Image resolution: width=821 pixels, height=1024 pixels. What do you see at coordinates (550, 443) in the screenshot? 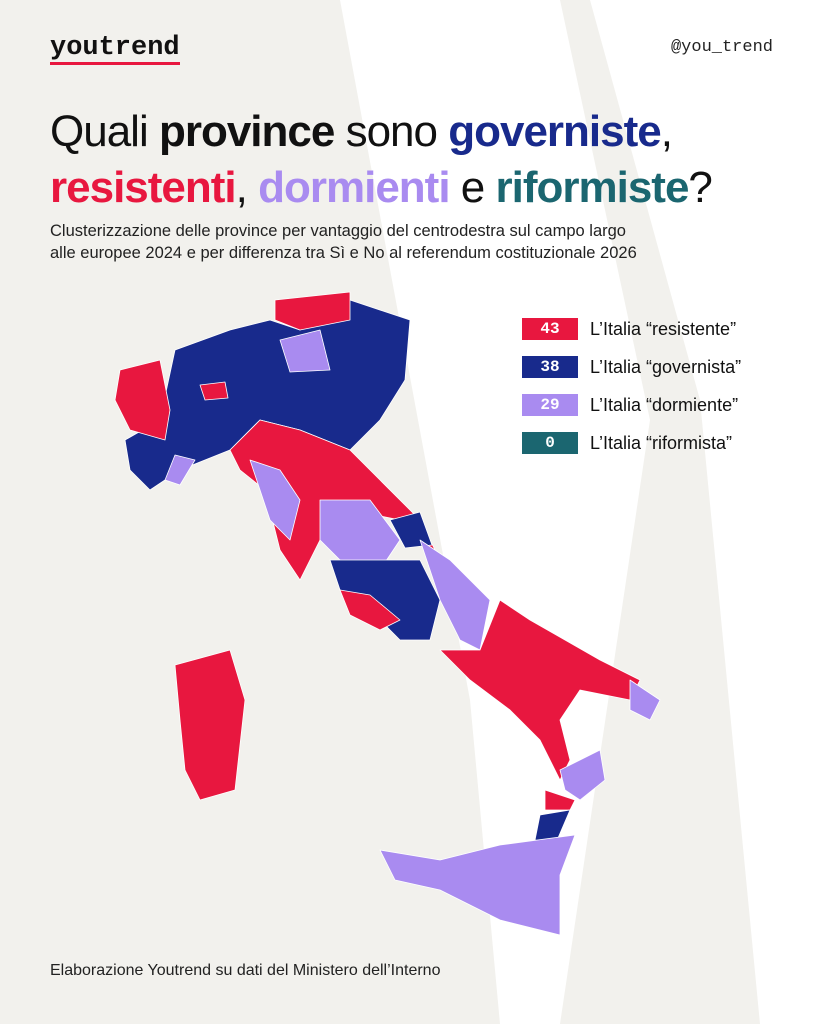
I see `legend-count: 0` at bounding box center [550, 443].